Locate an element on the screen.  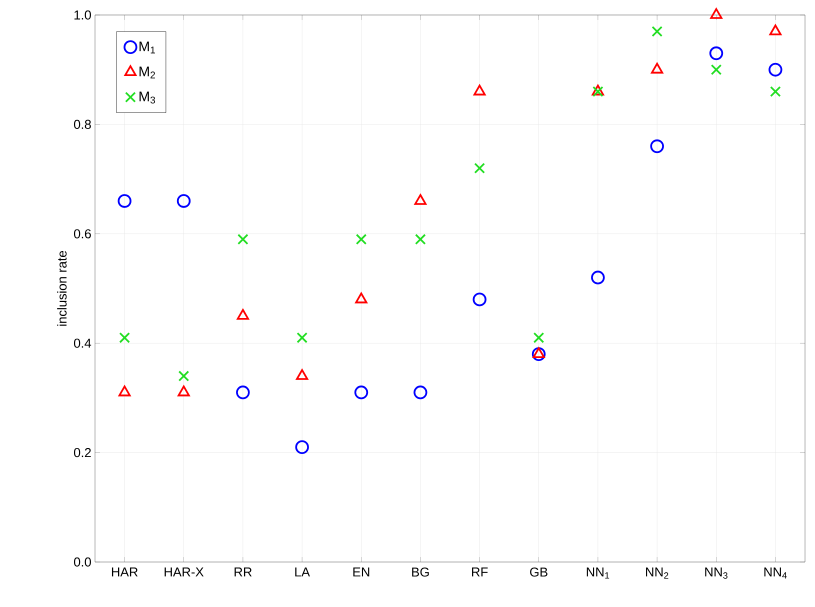
y-axis-title: inclusion rate is located at coordinates (62, 288).